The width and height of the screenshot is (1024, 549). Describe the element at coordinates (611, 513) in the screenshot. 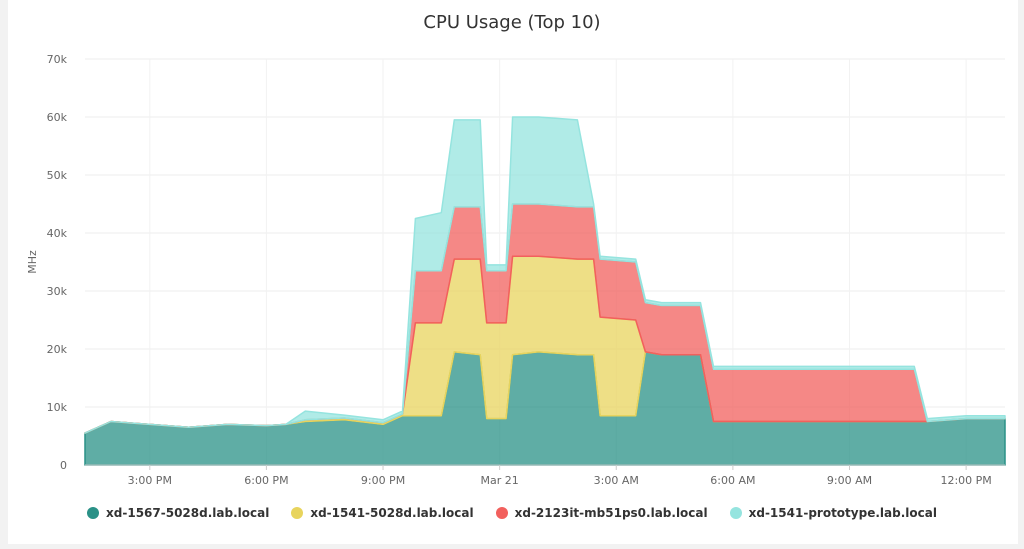

I see `legend-label: xd-2123it-mb51ps0.lab.local` at that location.